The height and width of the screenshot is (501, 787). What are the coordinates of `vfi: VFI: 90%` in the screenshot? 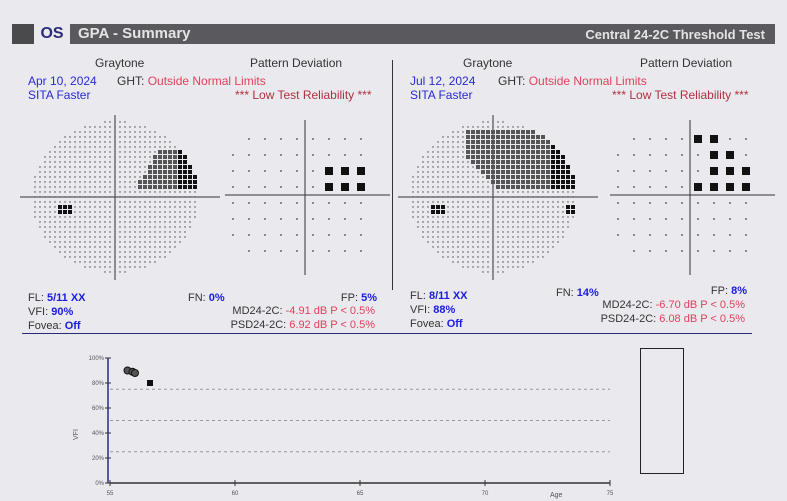 It's located at (51, 312).